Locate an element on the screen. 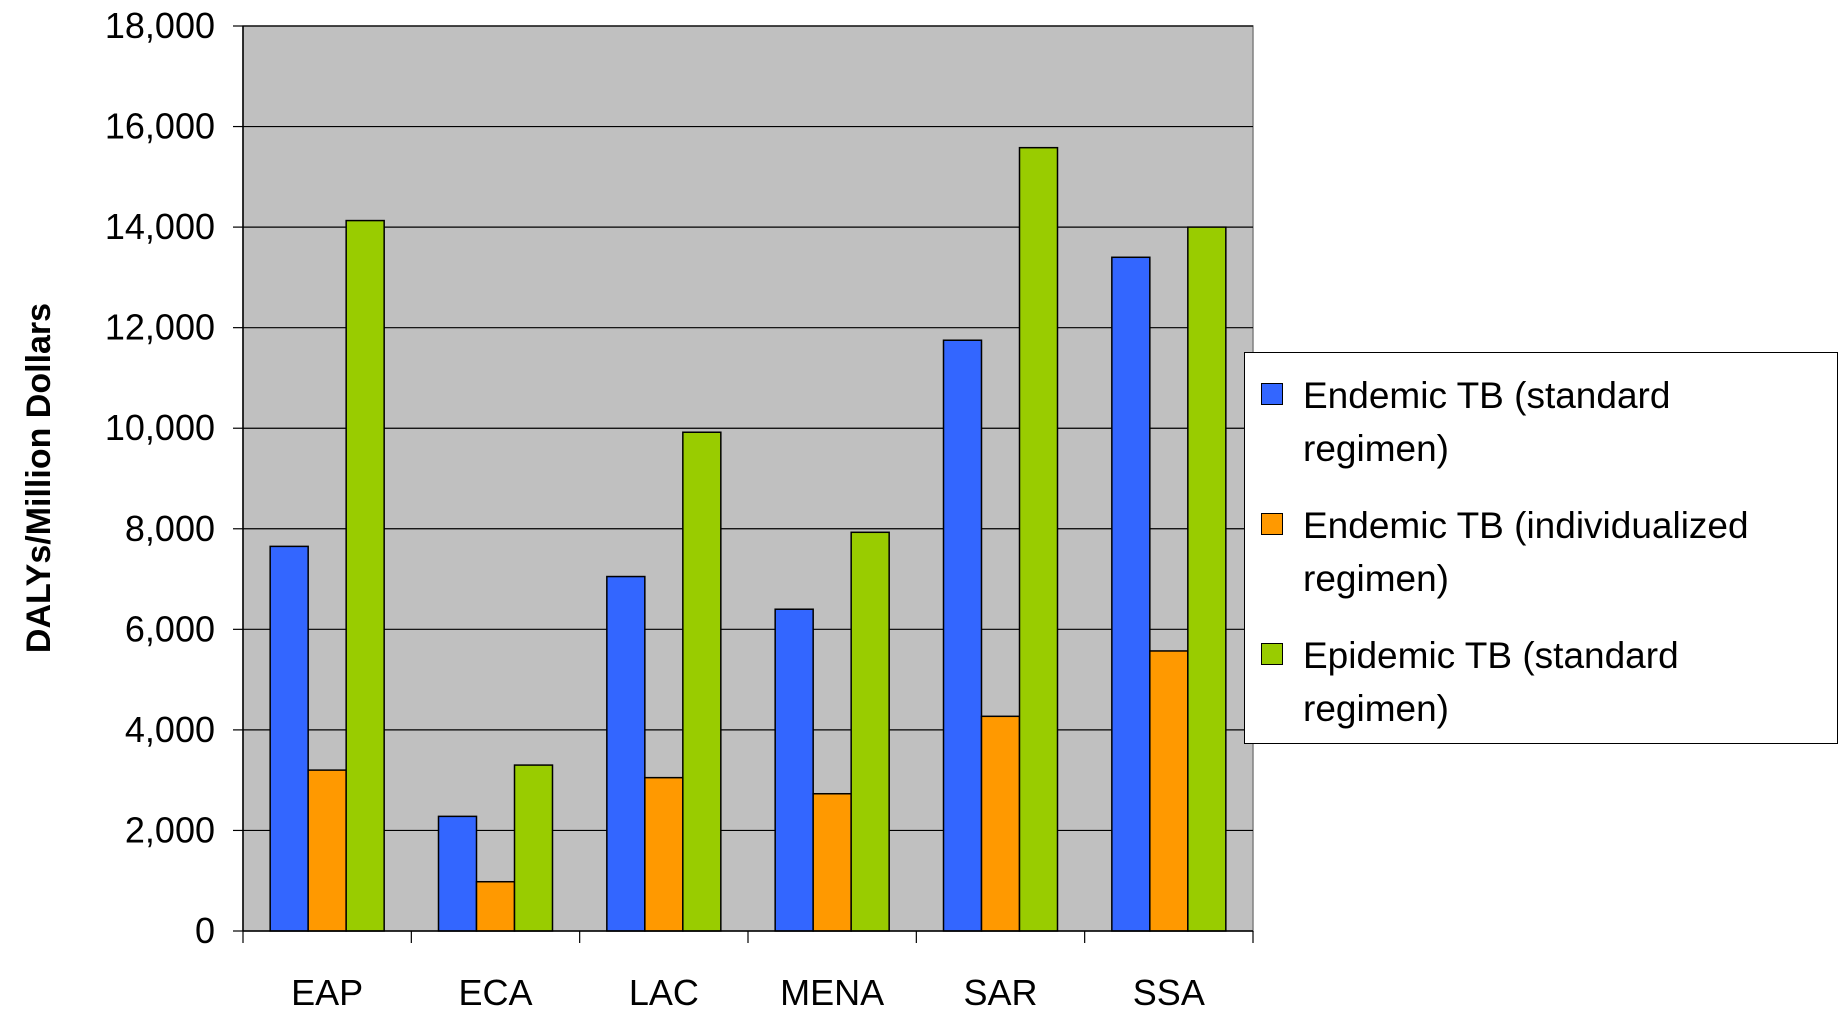 This screenshot has height=1013, width=1846. y-tick-label: 18,000 is located at coordinates (160, 25).